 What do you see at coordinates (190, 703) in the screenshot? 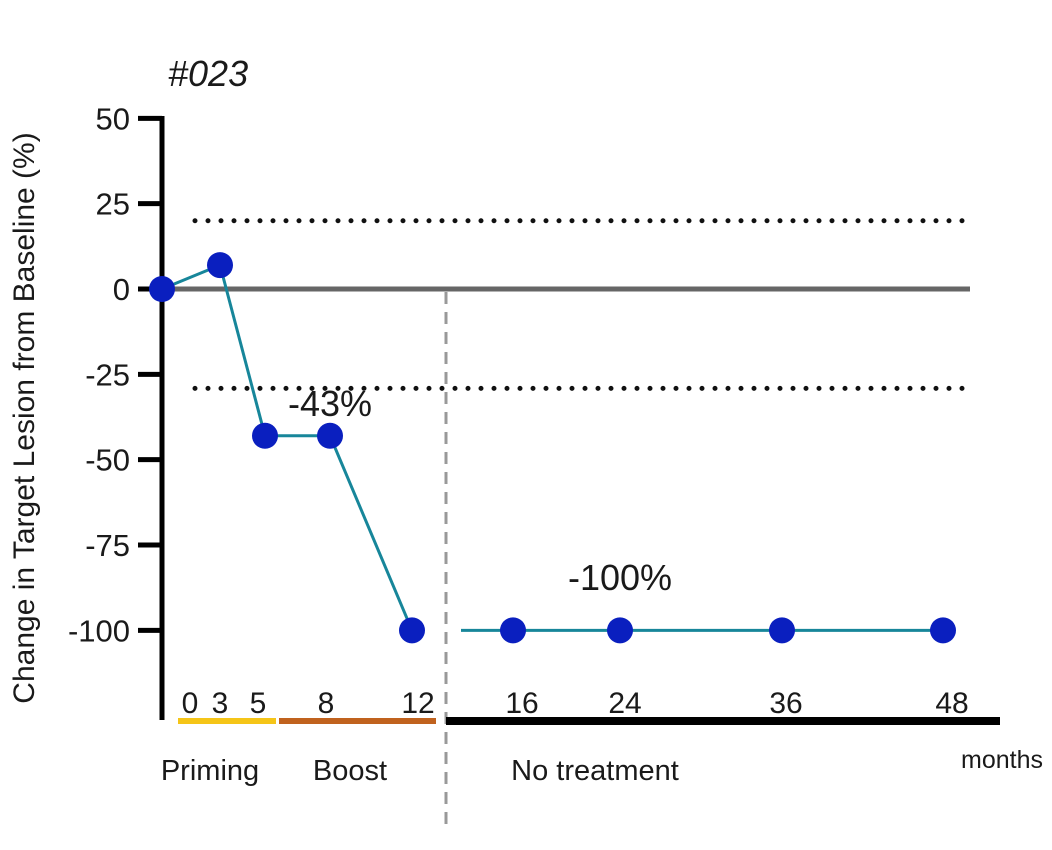
I see `x-tick-label: 0` at bounding box center [190, 703].